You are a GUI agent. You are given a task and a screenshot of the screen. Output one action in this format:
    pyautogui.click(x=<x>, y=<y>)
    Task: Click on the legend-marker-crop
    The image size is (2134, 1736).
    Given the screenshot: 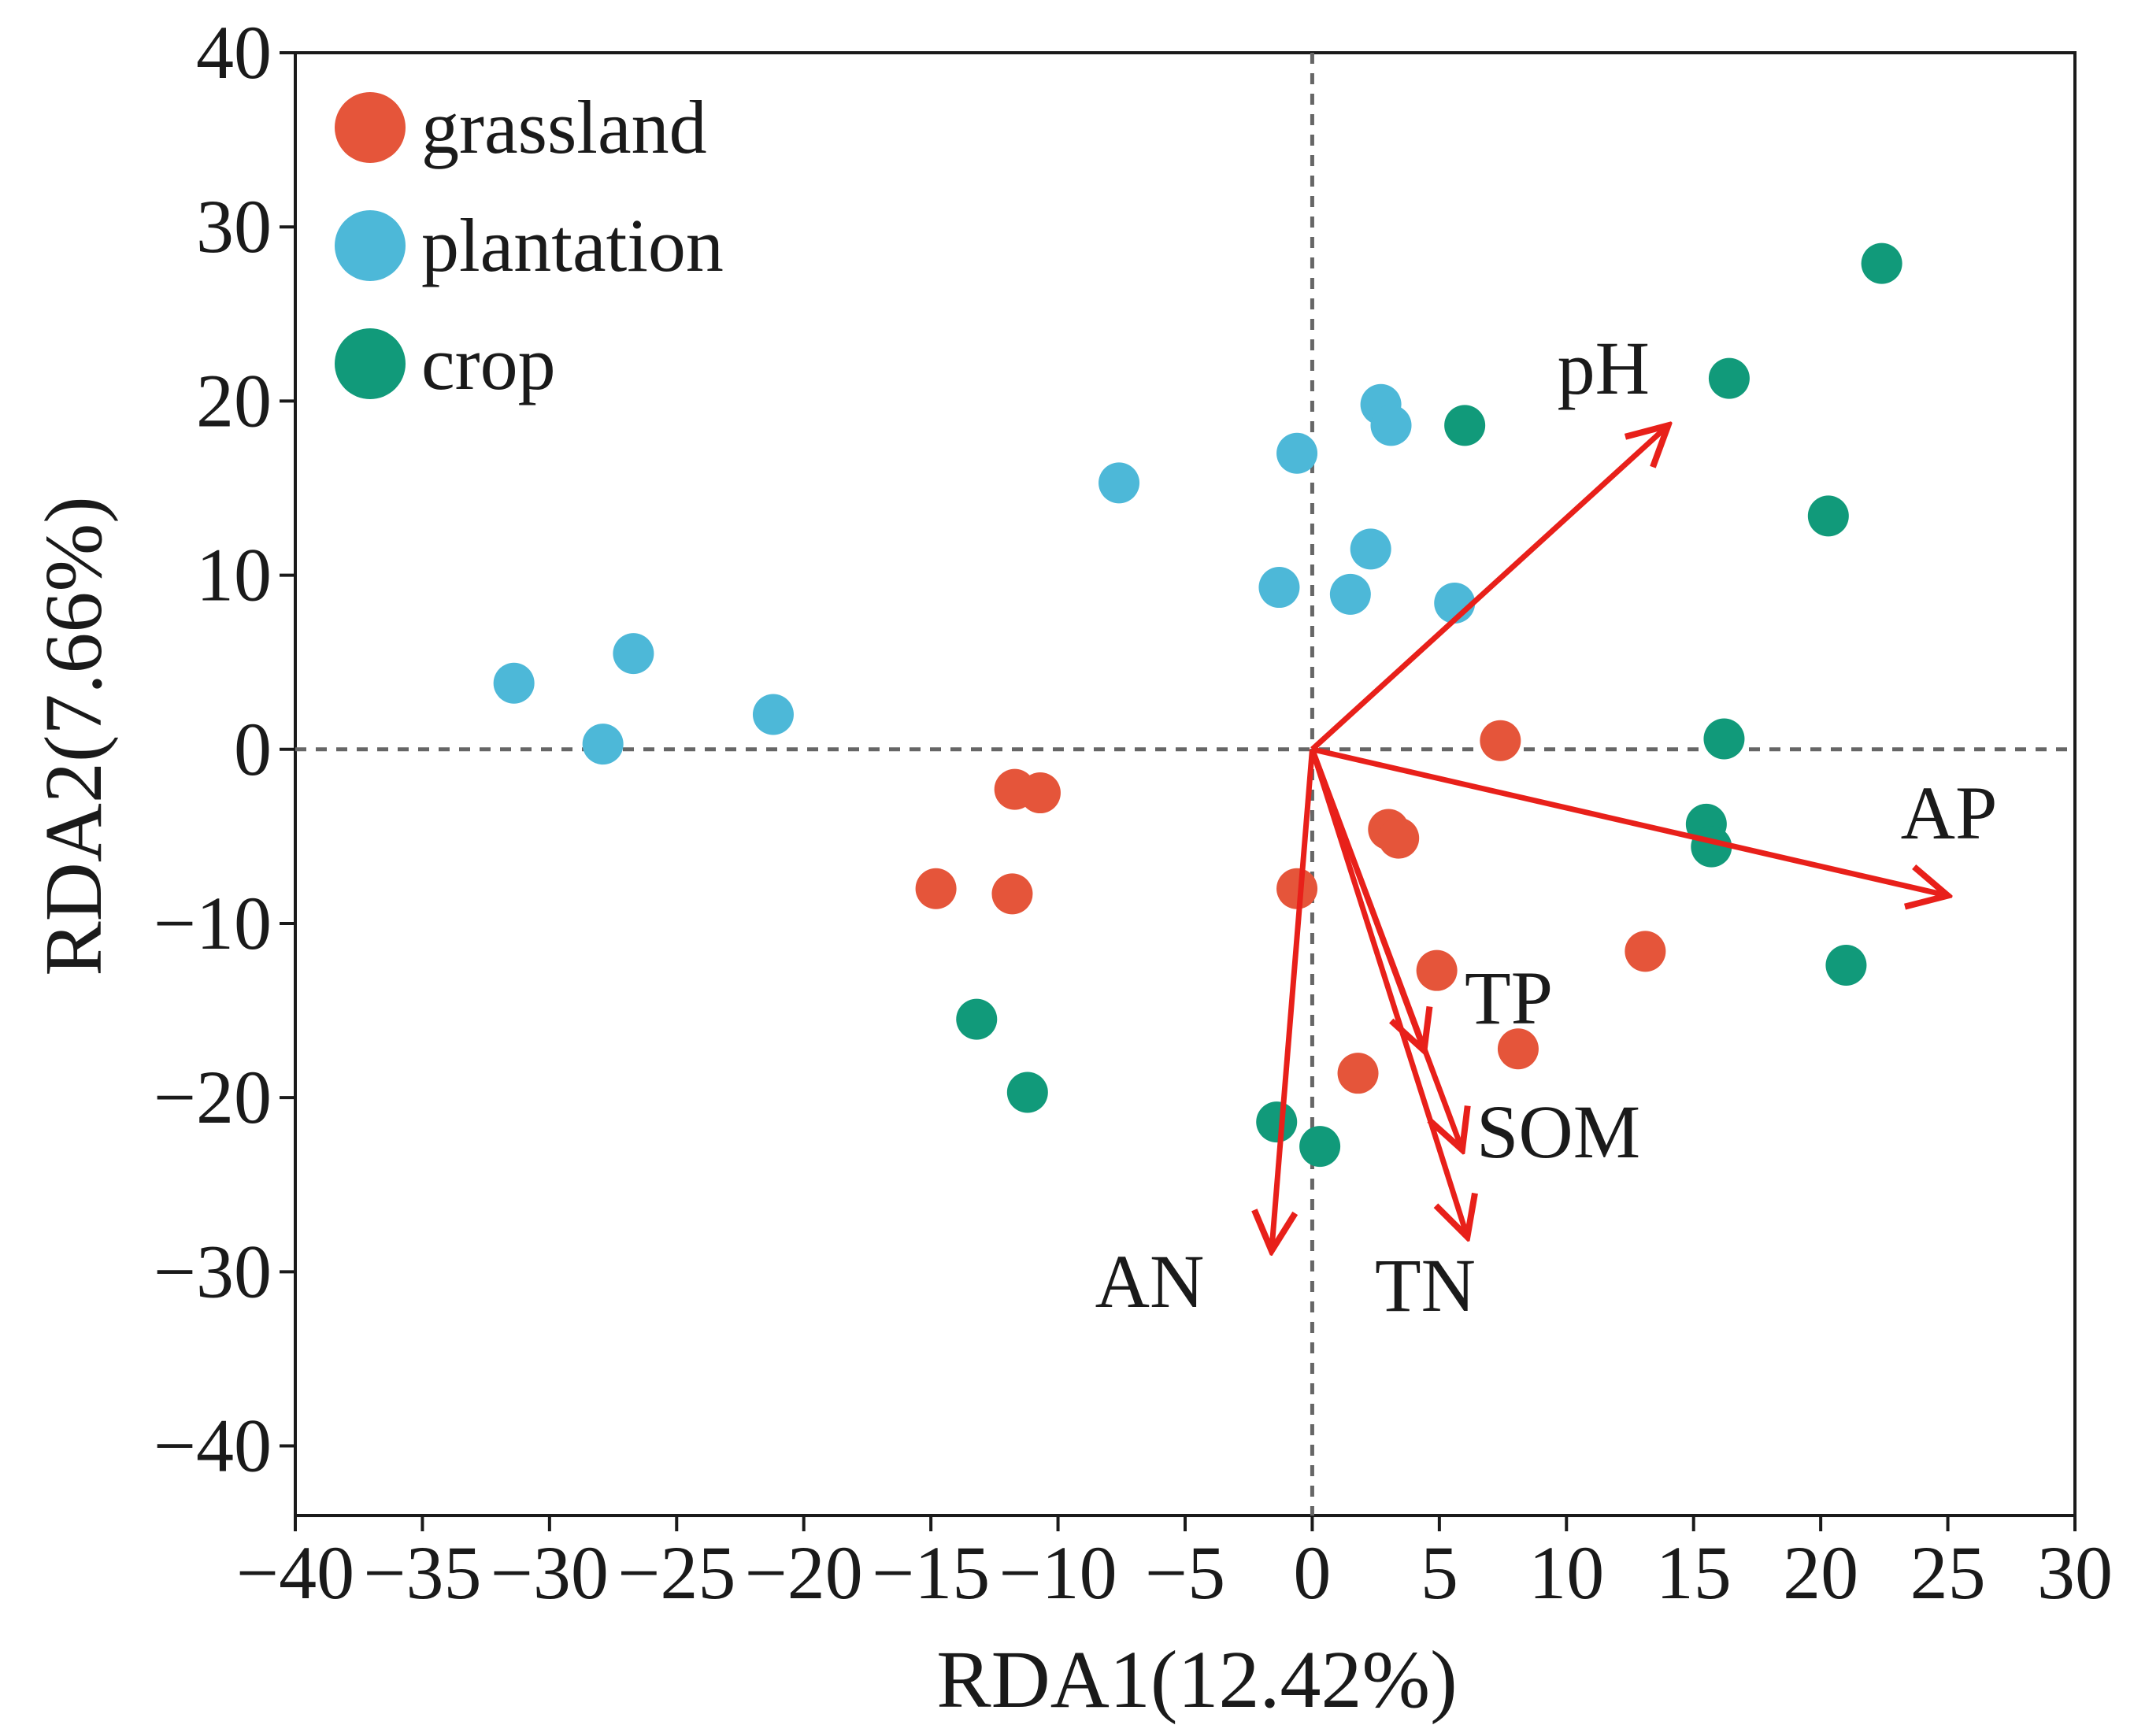 What is the action you would take?
    pyautogui.click(x=370, y=363)
    